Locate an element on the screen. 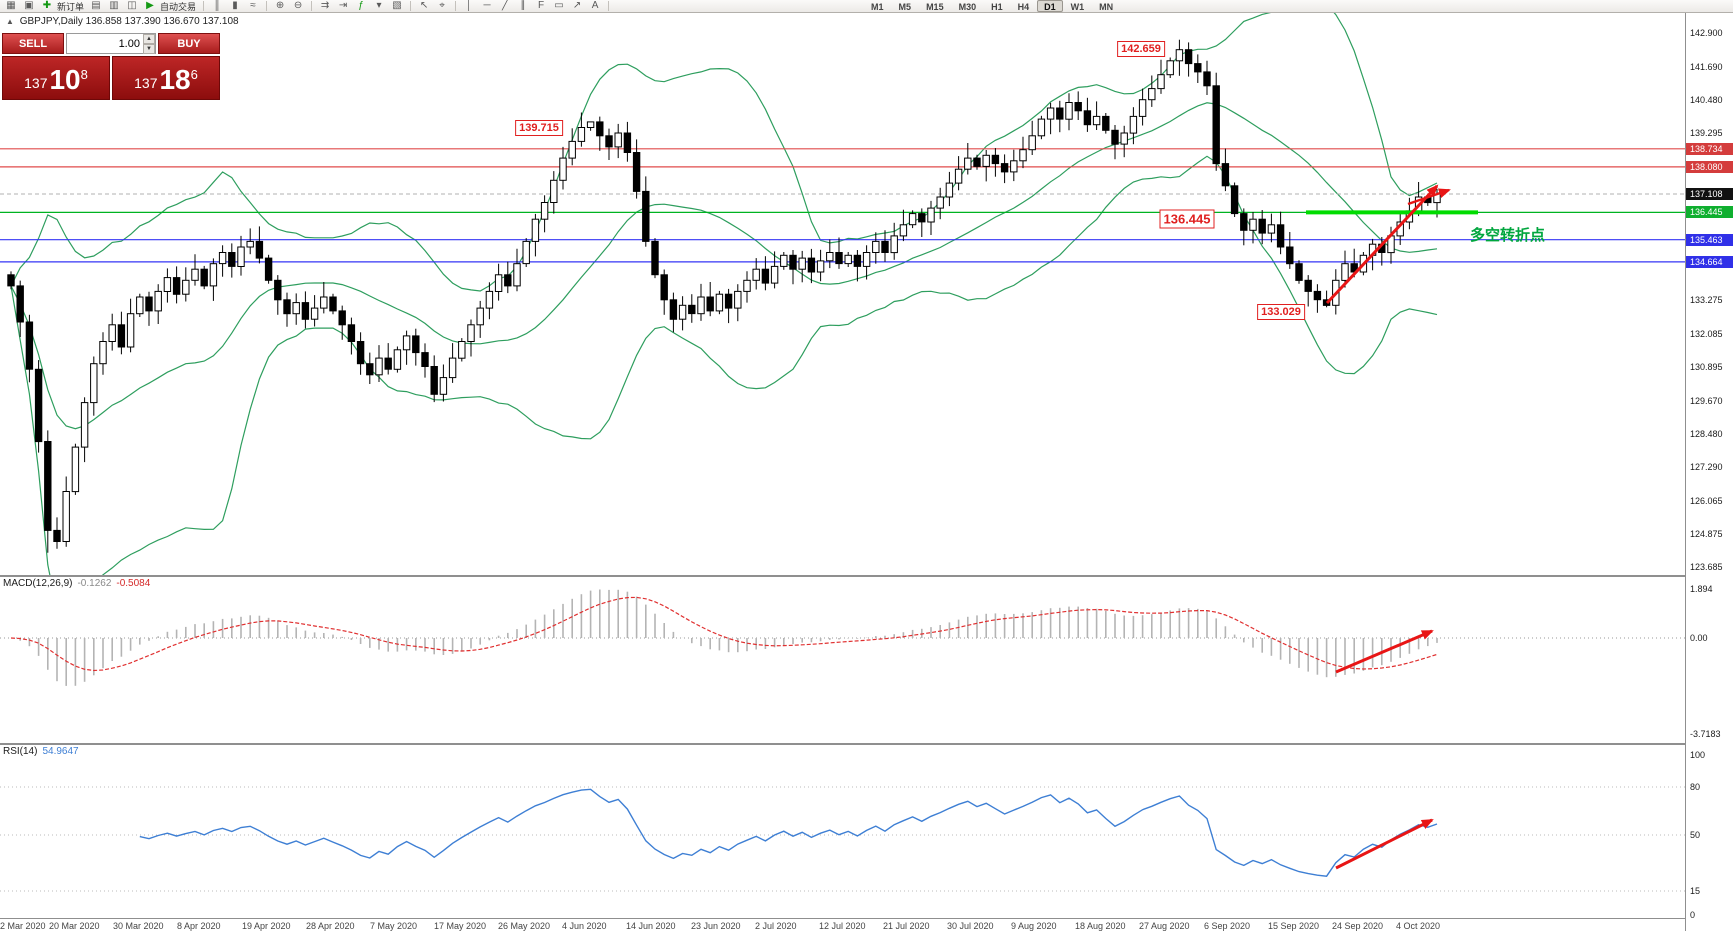  price-axis-tag: 134.664 is located at coordinates (1709, 262).